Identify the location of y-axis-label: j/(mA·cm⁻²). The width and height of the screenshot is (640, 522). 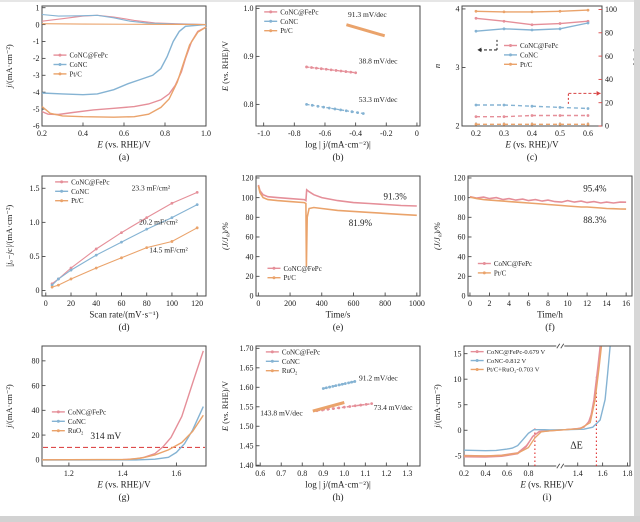
(9, 66).